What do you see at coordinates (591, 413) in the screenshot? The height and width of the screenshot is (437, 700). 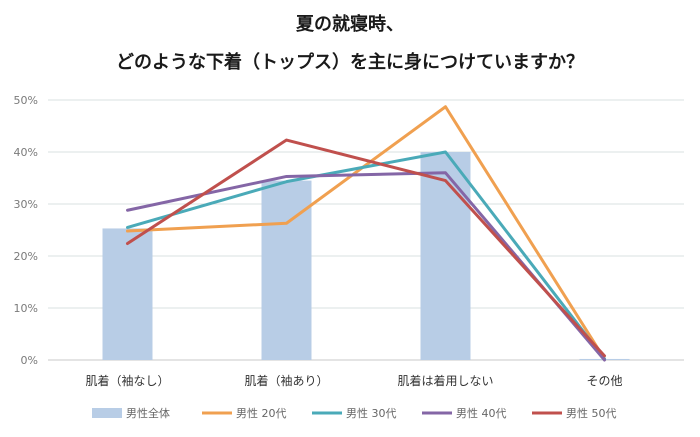 I see `legend-label: 男性 50代` at bounding box center [591, 413].